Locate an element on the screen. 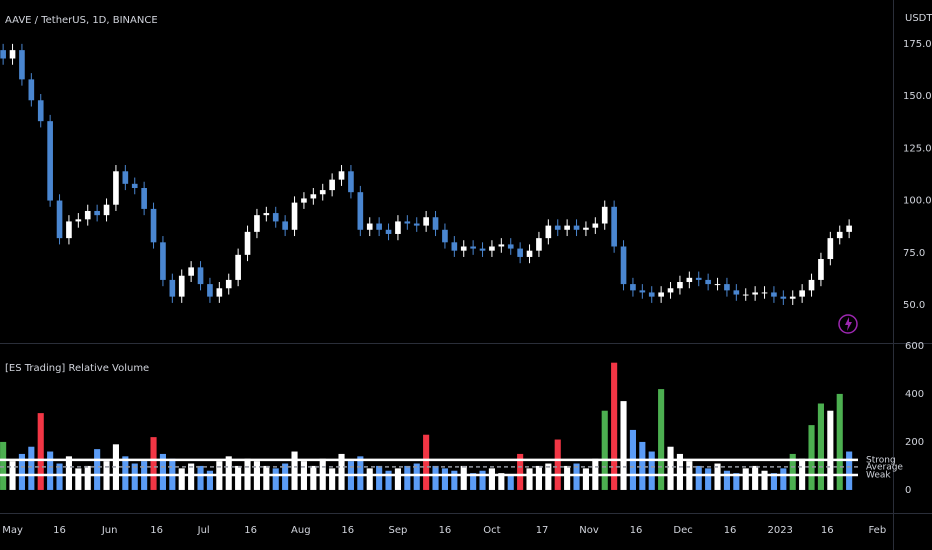 This screenshot has height=550, width=932. alert-bolt is located at coordinates (848, 324).